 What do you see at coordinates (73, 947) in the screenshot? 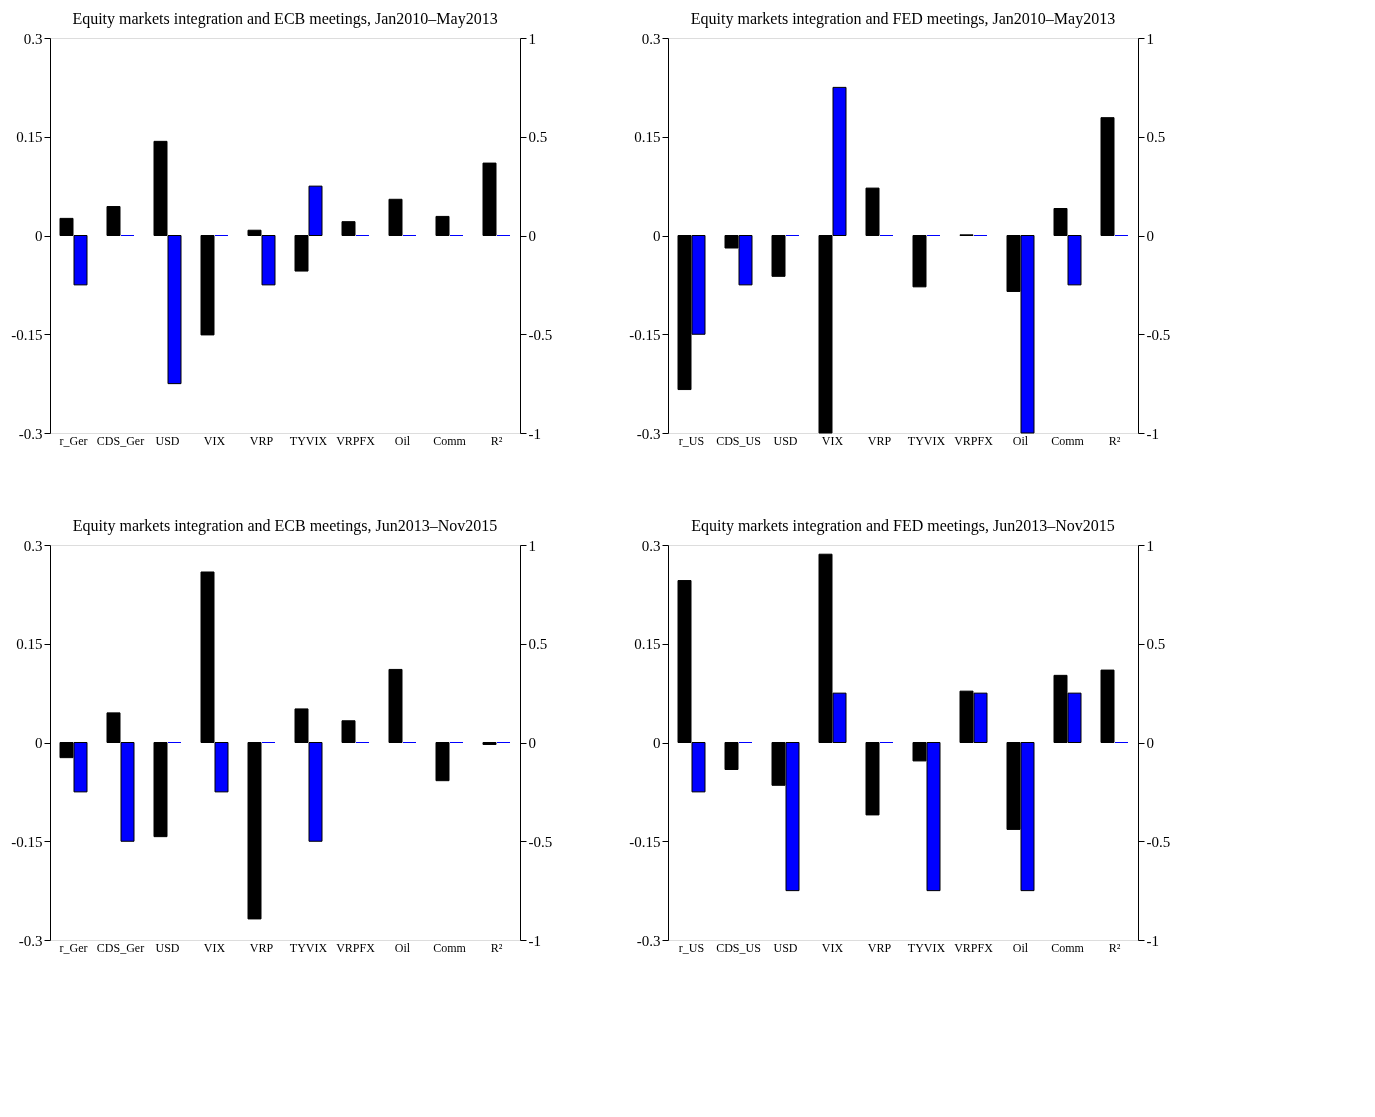
I see `x-tick-label: r_Ger` at bounding box center [73, 947].